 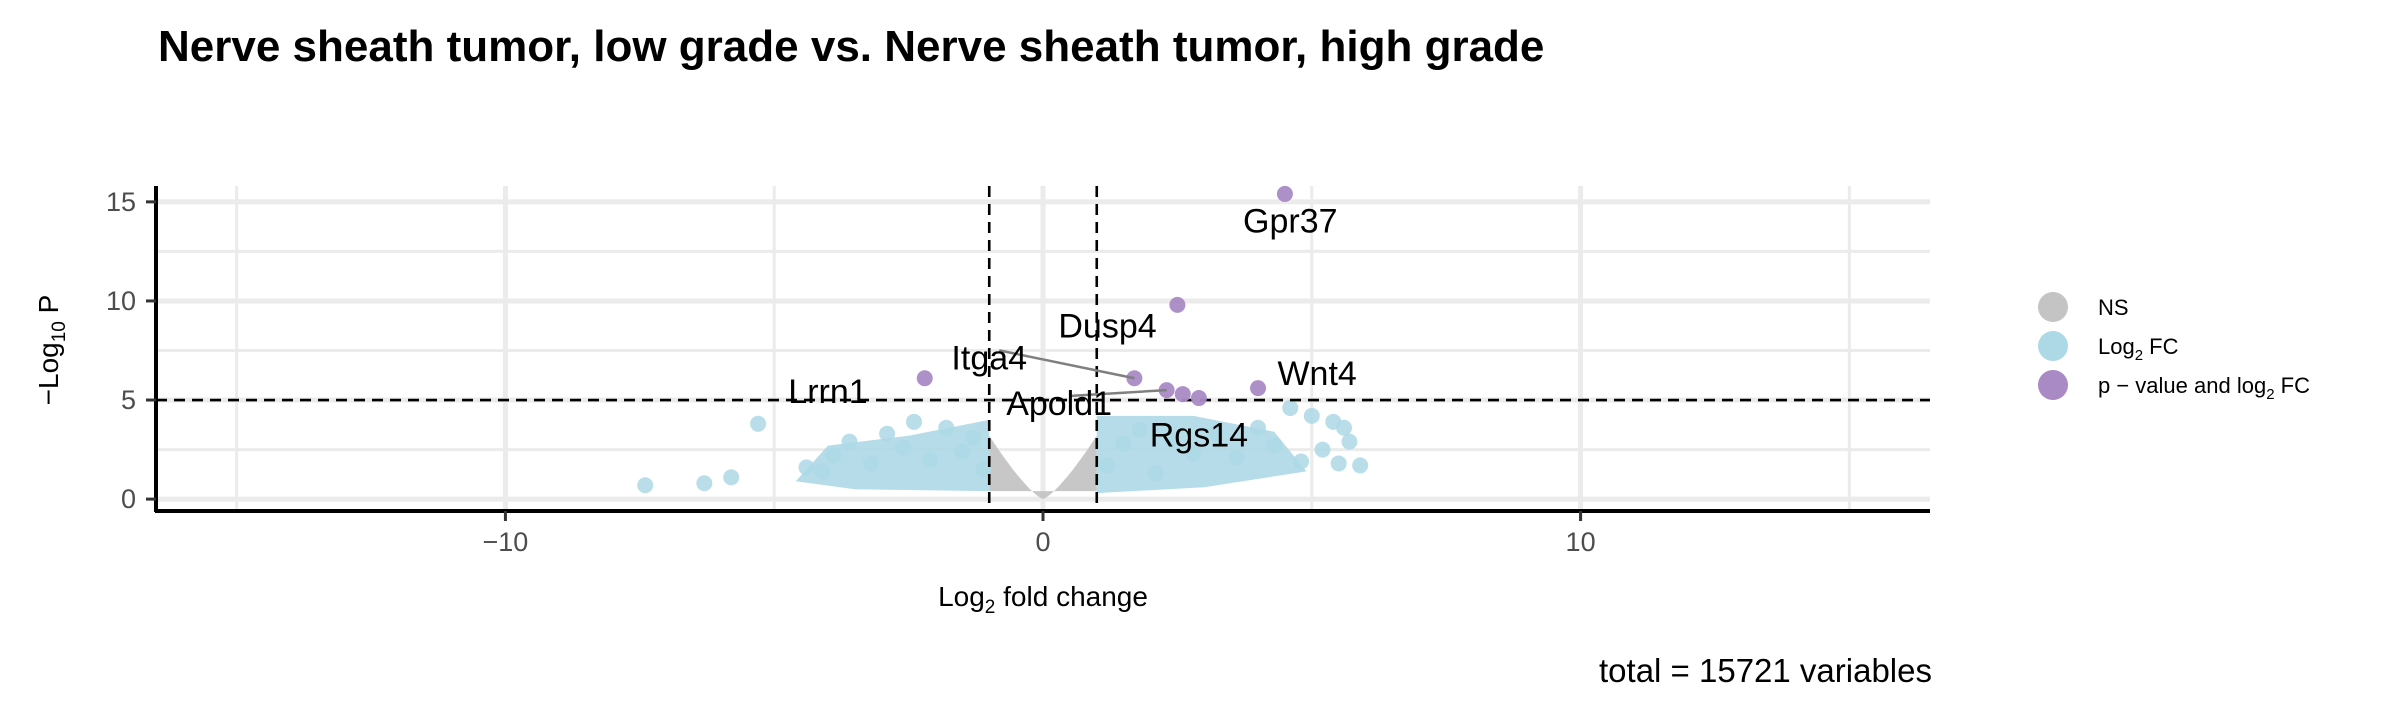 What do you see at coordinates (1059, 404) in the screenshot?
I see `gene-label: Apold1` at bounding box center [1059, 404].